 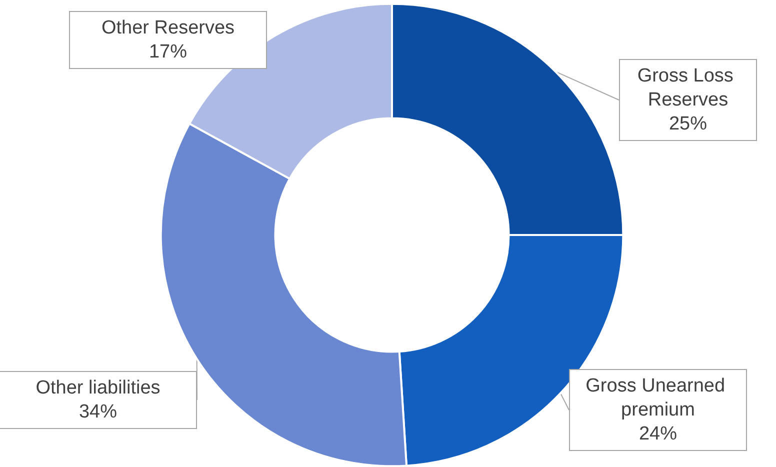 I want to click on slice-label: Other Reserves, so click(x=168, y=28).